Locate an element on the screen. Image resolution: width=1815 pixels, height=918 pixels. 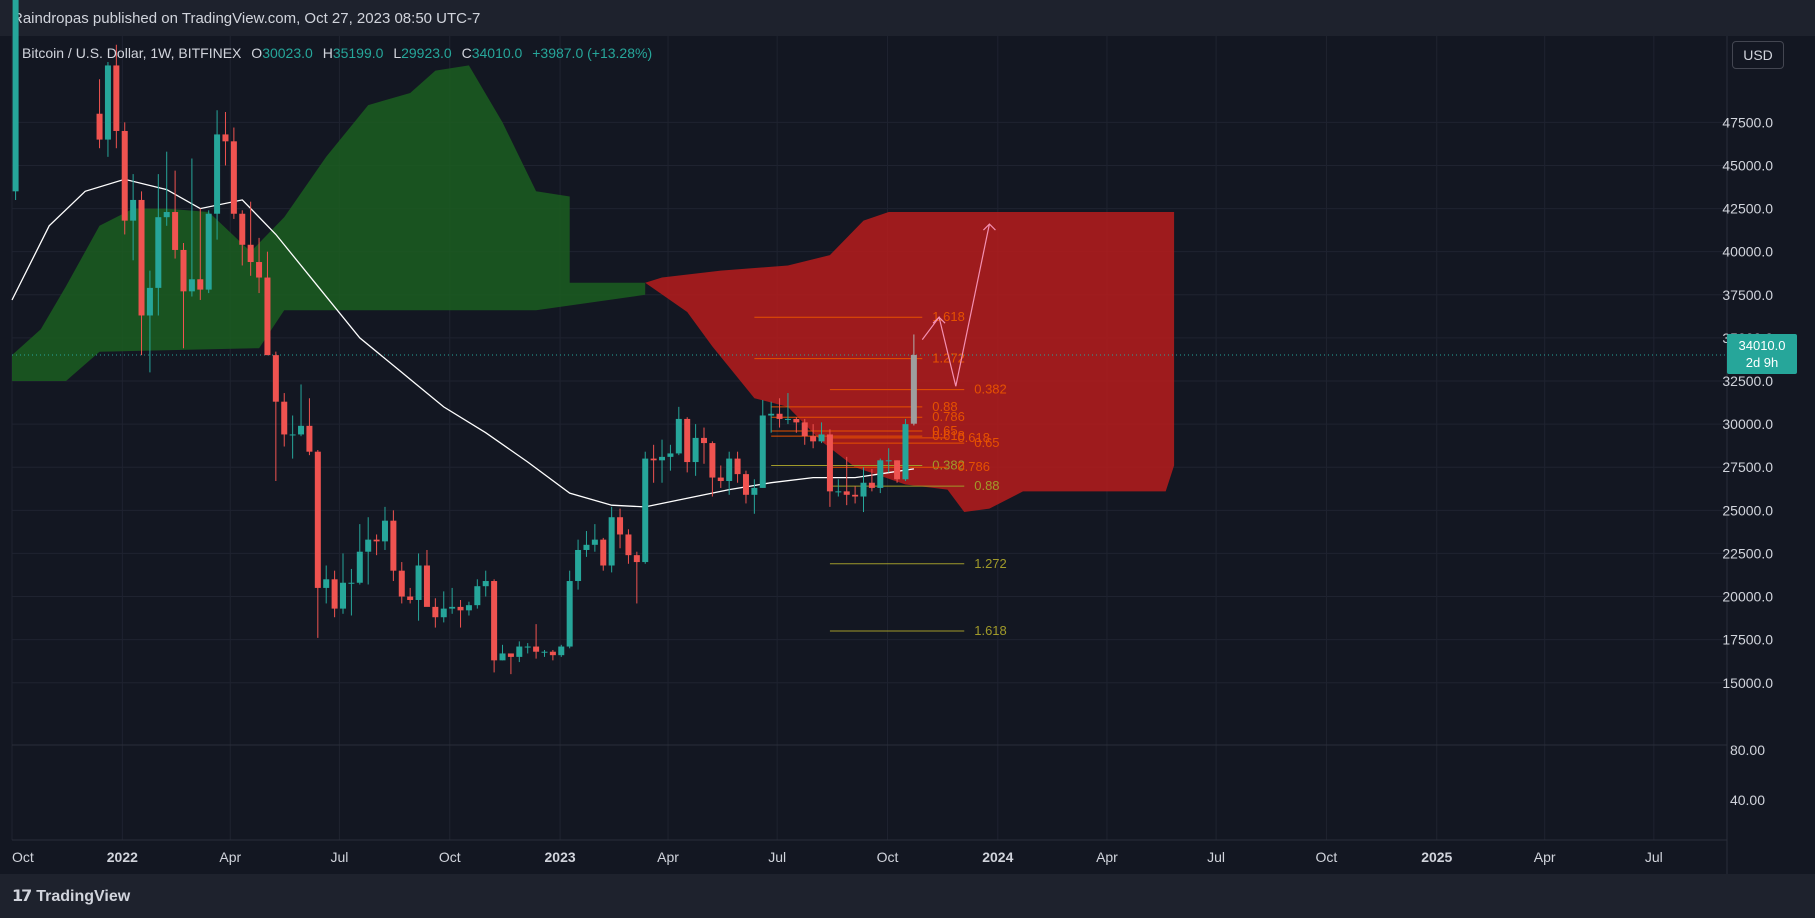
fib-label: 0.88 is located at coordinates (986, 485).